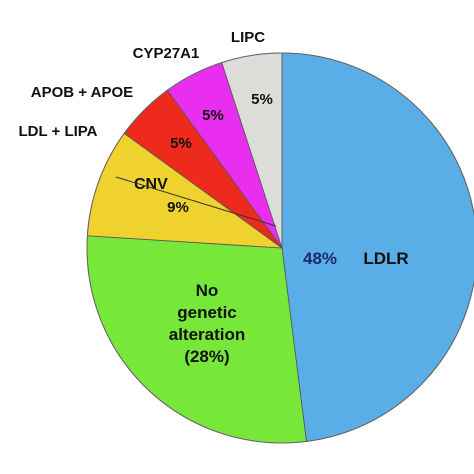 This screenshot has height=474, width=474. I want to click on svg-text: alteration, so click(207, 334).